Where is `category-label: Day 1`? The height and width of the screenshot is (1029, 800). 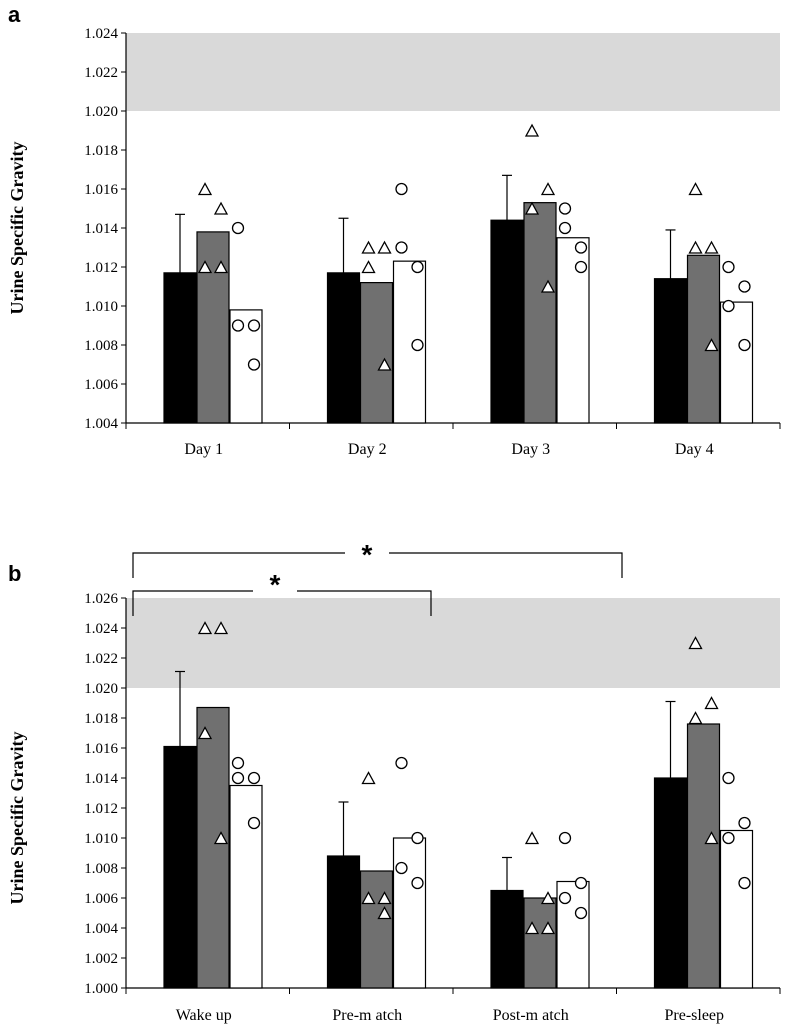 category-label: Day 1 is located at coordinates (203, 449).